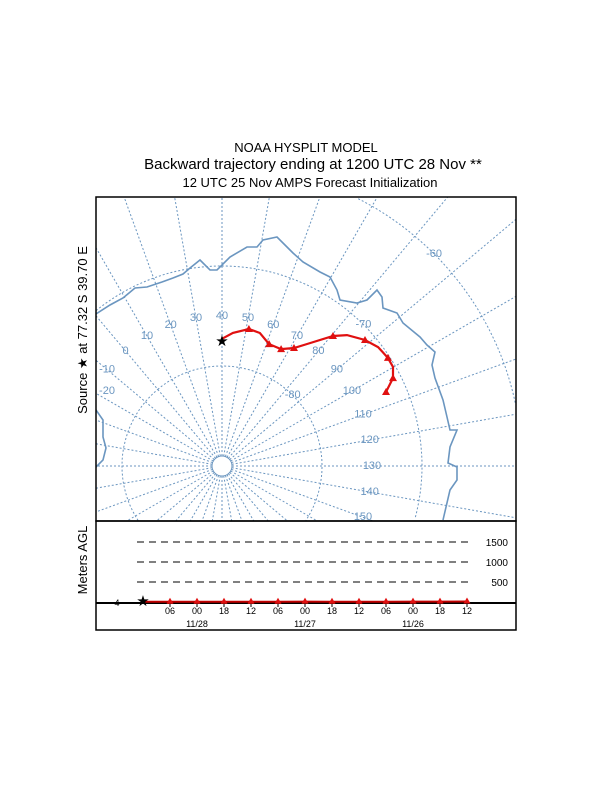 Image resolution: width=612 pixels, height=792 pixels. What do you see at coordinates (107, 370) in the screenshot?
I see `meridian-label: -10` at bounding box center [107, 370].